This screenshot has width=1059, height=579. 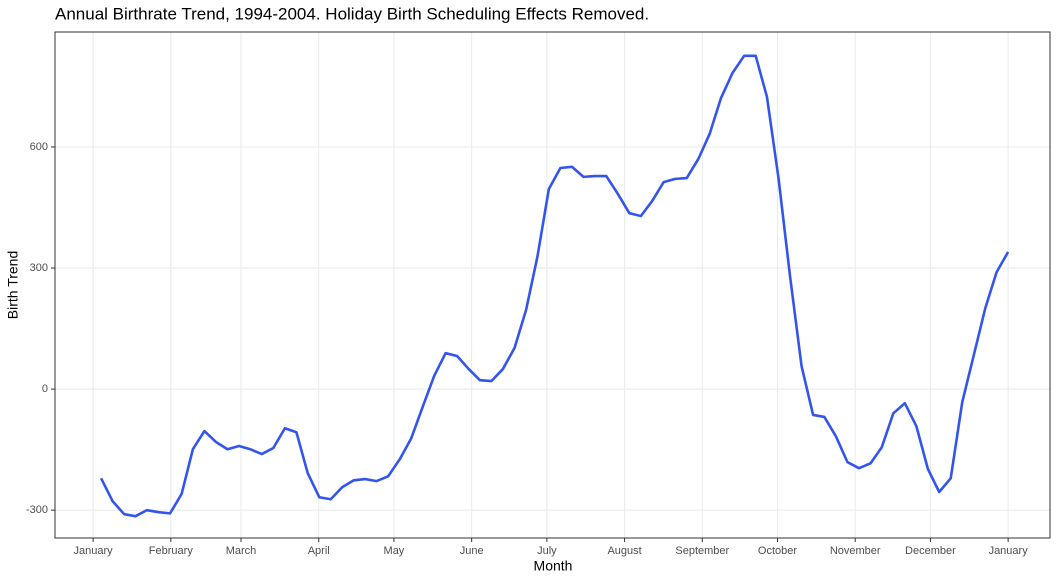 What do you see at coordinates (855, 551) in the screenshot?
I see `x-tick-label: November` at bounding box center [855, 551].